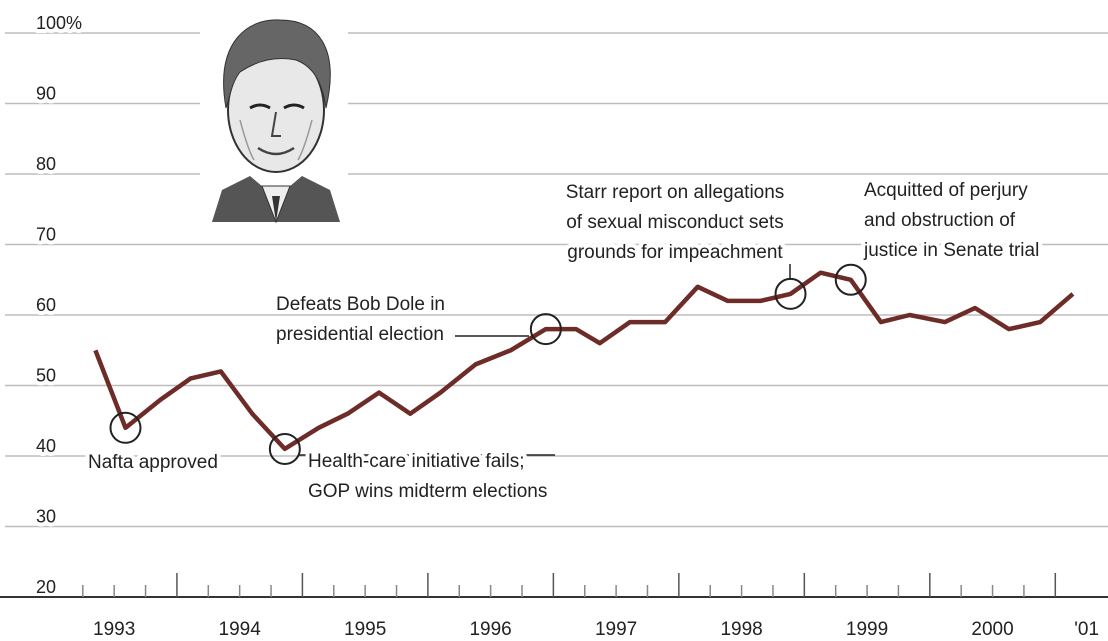  What do you see at coordinates (46, 375) in the screenshot?
I see `y-tick-label: 50` at bounding box center [46, 375].